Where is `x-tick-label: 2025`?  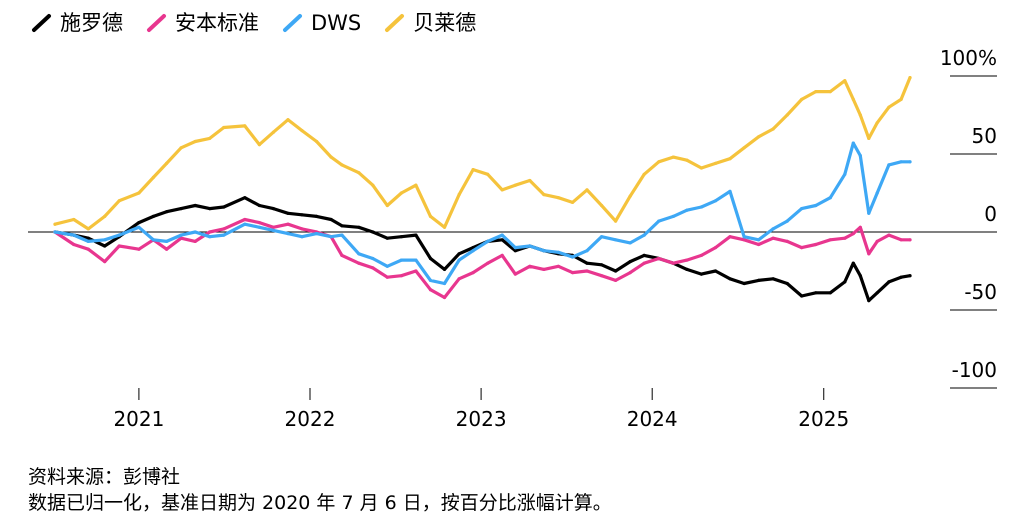 x-tick-label: 2025 is located at coordinates (823, 419).